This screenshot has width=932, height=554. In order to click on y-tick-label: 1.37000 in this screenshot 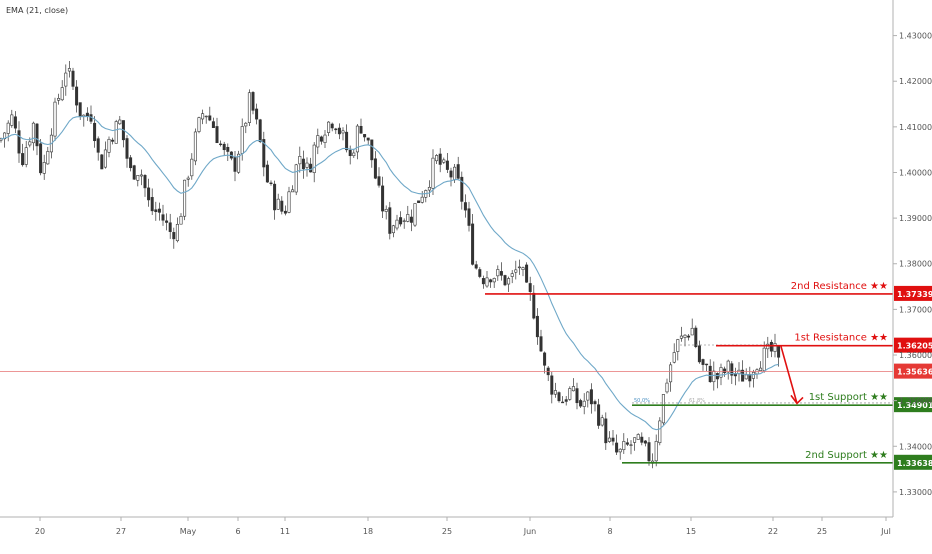, I will do `click(915, 309)`.